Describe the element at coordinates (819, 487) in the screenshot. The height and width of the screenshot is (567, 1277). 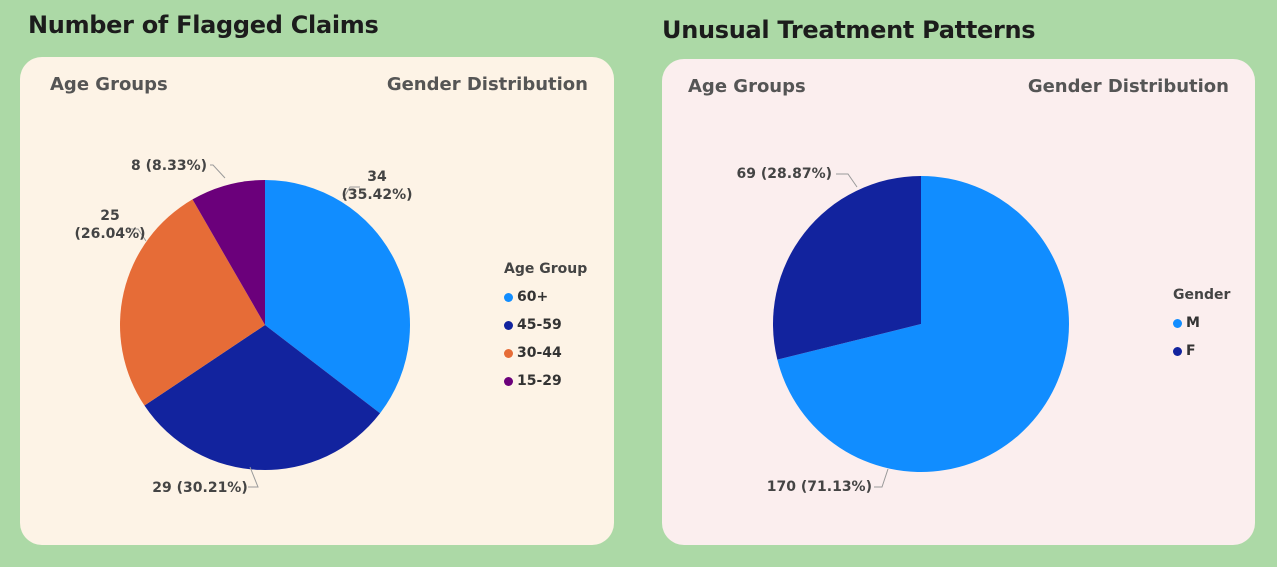
I see `data-label-m: 170 (71.13%)` at that location.